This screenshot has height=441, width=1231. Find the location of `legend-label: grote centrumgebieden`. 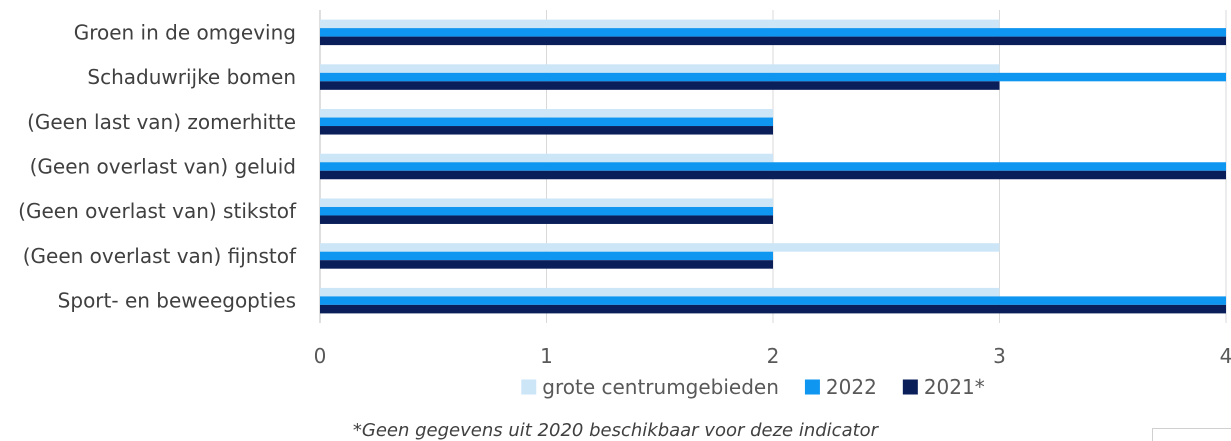

legend-label: grote centrumgebieden is located at coordinates (660, 387).